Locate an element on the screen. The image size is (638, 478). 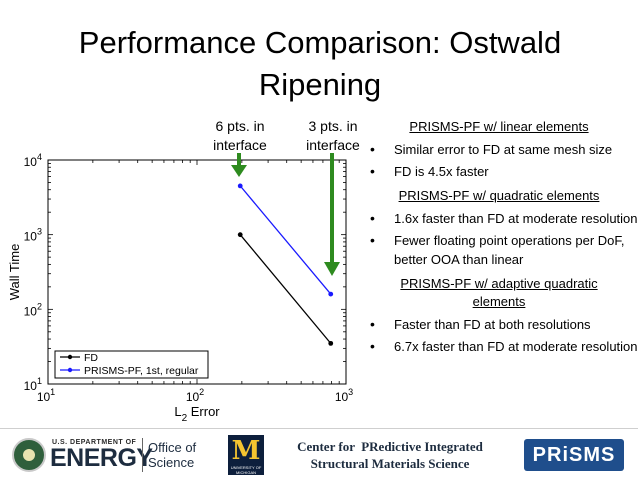
x-axis-label: L2 Error is located at coordinates (197, 414).